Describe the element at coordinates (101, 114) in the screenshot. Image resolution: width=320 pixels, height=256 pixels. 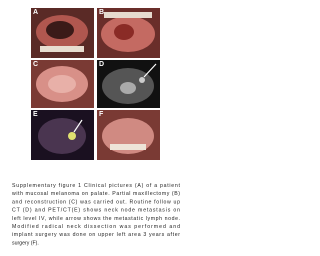
I see `panel-label: F` at that location.